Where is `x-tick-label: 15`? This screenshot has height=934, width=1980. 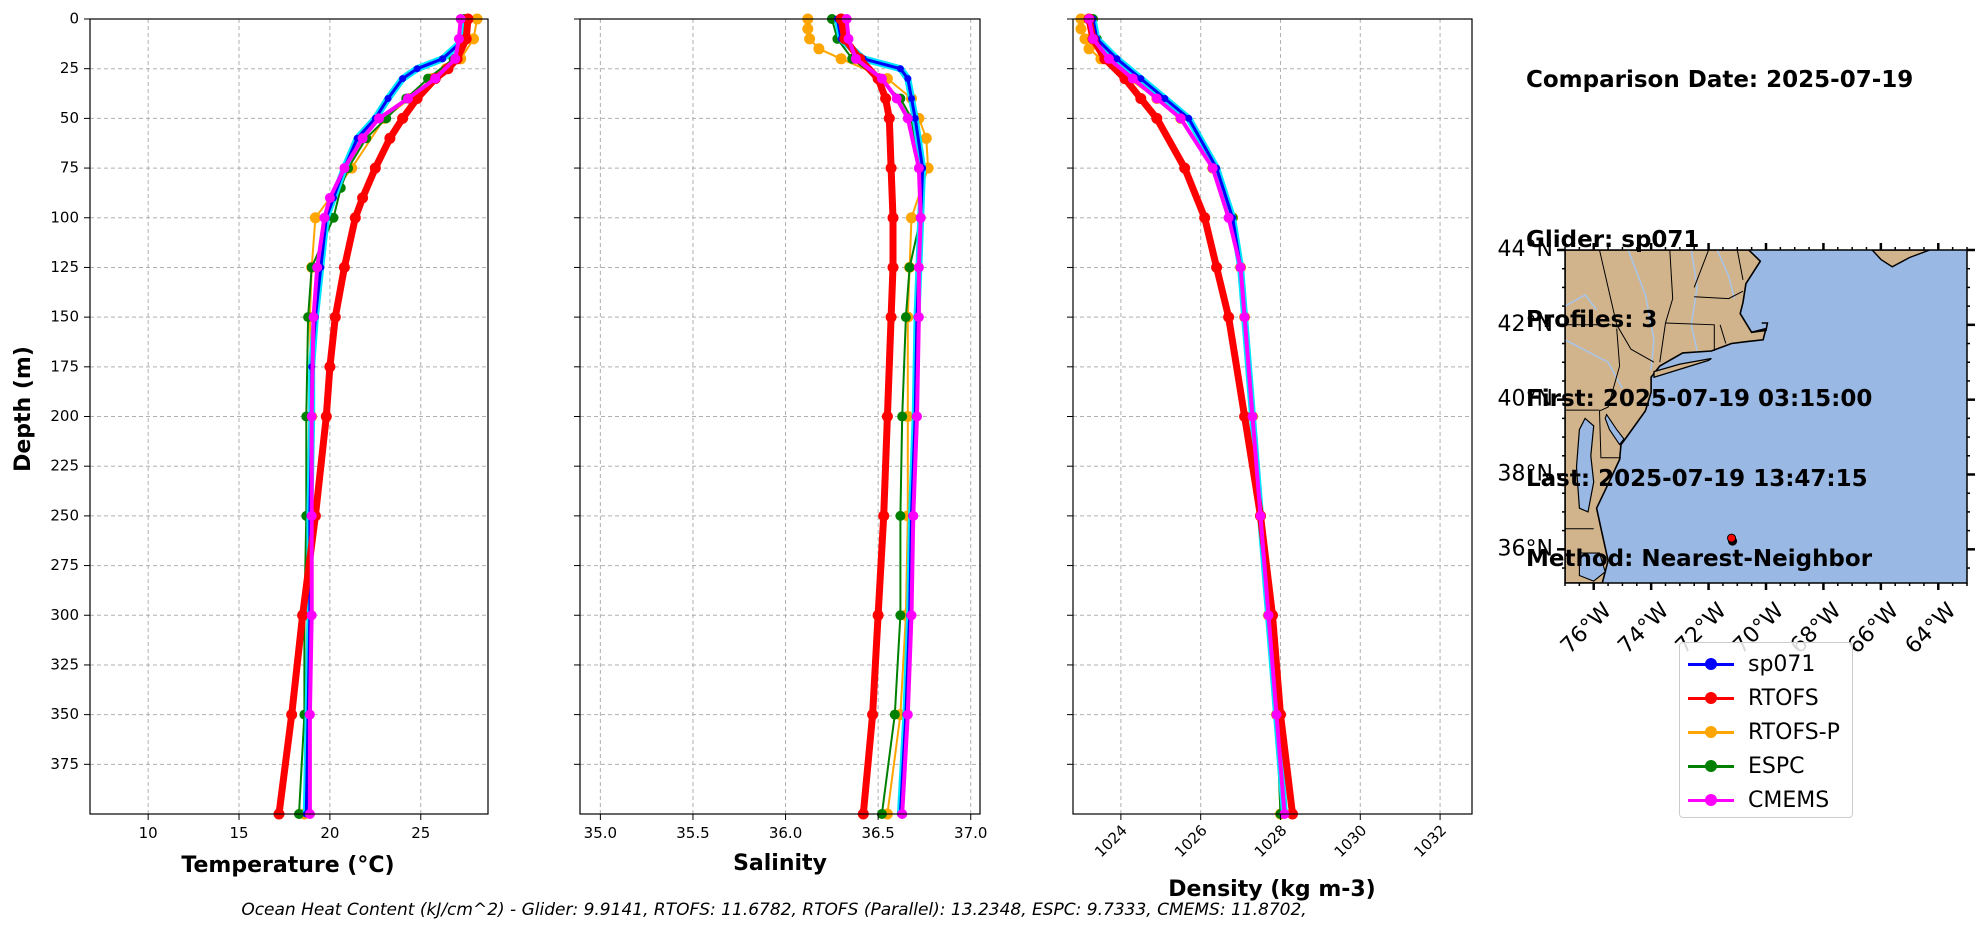
x-tick-label: 15 is located at coordinates (238, 833).